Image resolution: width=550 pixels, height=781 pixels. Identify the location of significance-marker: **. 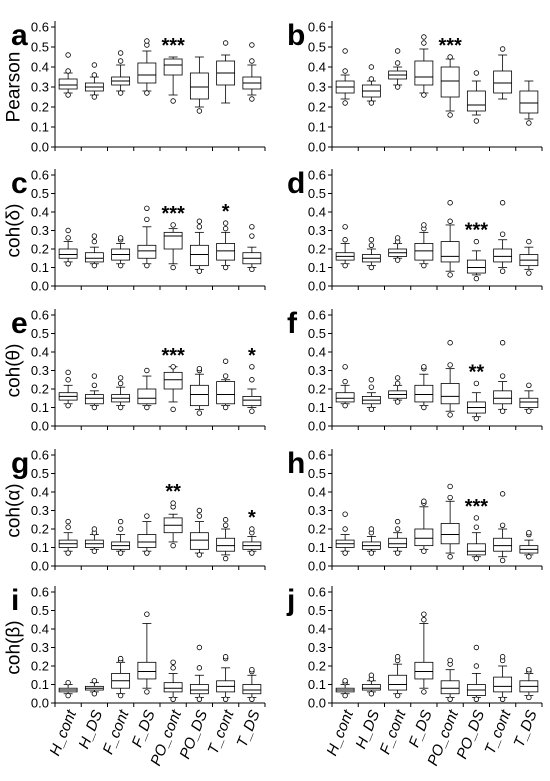
(477, 372).